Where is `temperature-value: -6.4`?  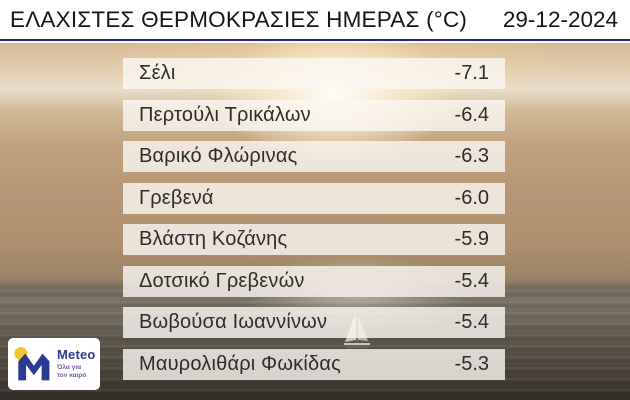
temperature-value: -6.4 is located at coordinates (471, 114).